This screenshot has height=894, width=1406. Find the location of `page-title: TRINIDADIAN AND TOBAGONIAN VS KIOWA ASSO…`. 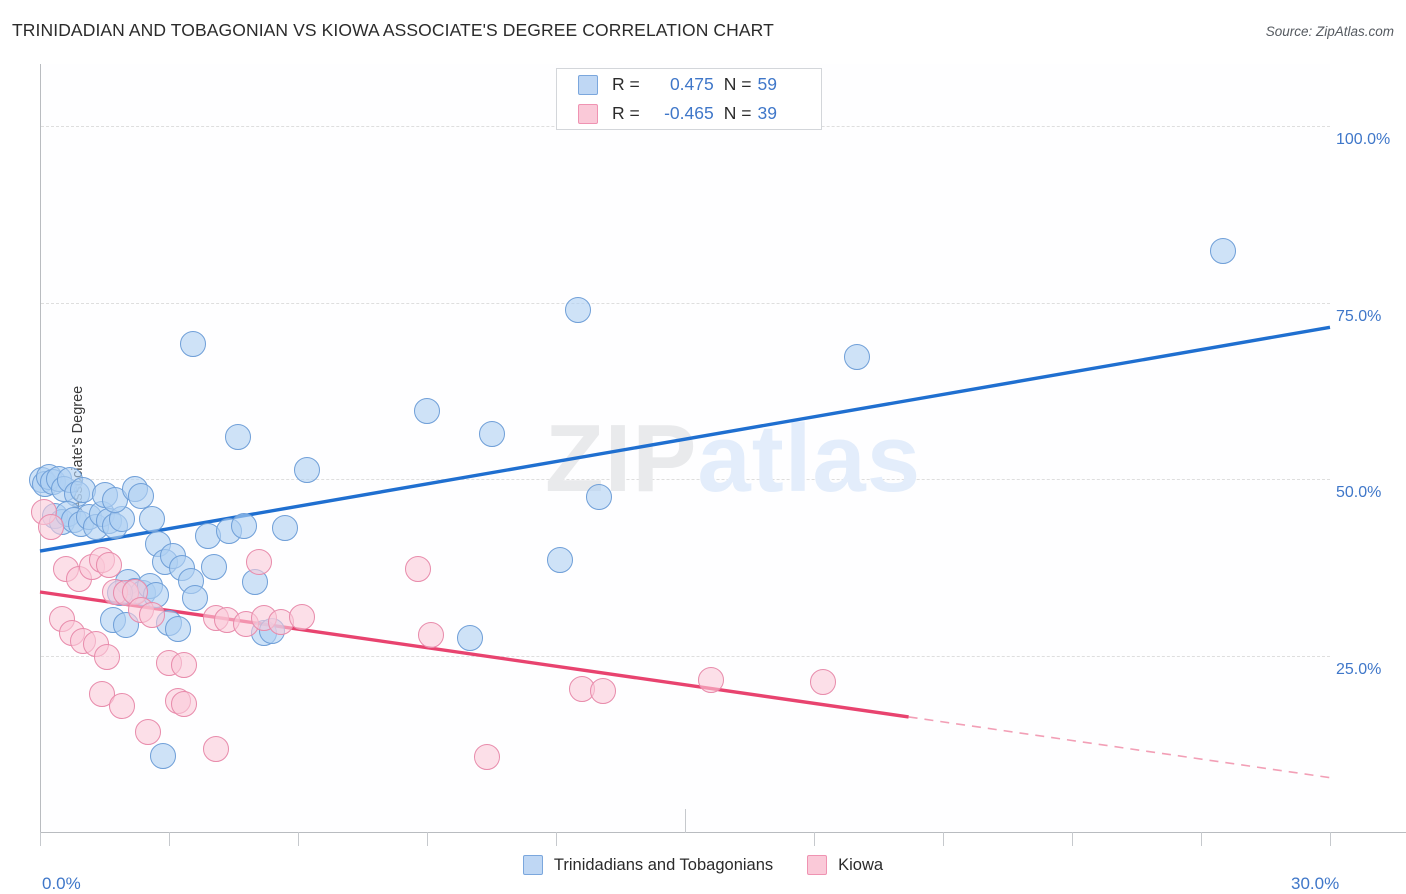

page-title: TRINIDADIAN AND TOBAGONIAN VS KIOWA ASSO… is located at coordinates (393, 30).